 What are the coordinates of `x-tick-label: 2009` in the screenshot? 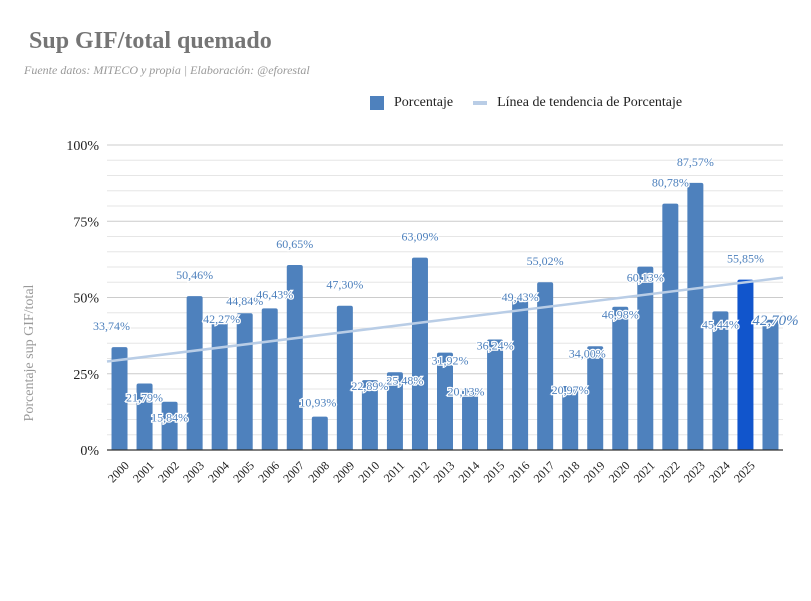 It's located at (343, 471).